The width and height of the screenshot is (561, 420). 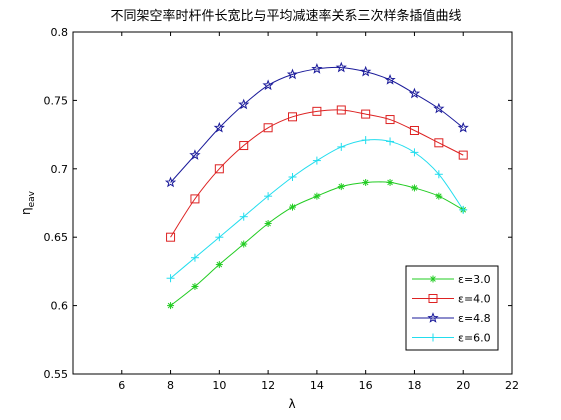 What do you see at coordinates (170, 385) in the screenshot?
I see `x-tick-label: 8` at bounding box center [170, 385].